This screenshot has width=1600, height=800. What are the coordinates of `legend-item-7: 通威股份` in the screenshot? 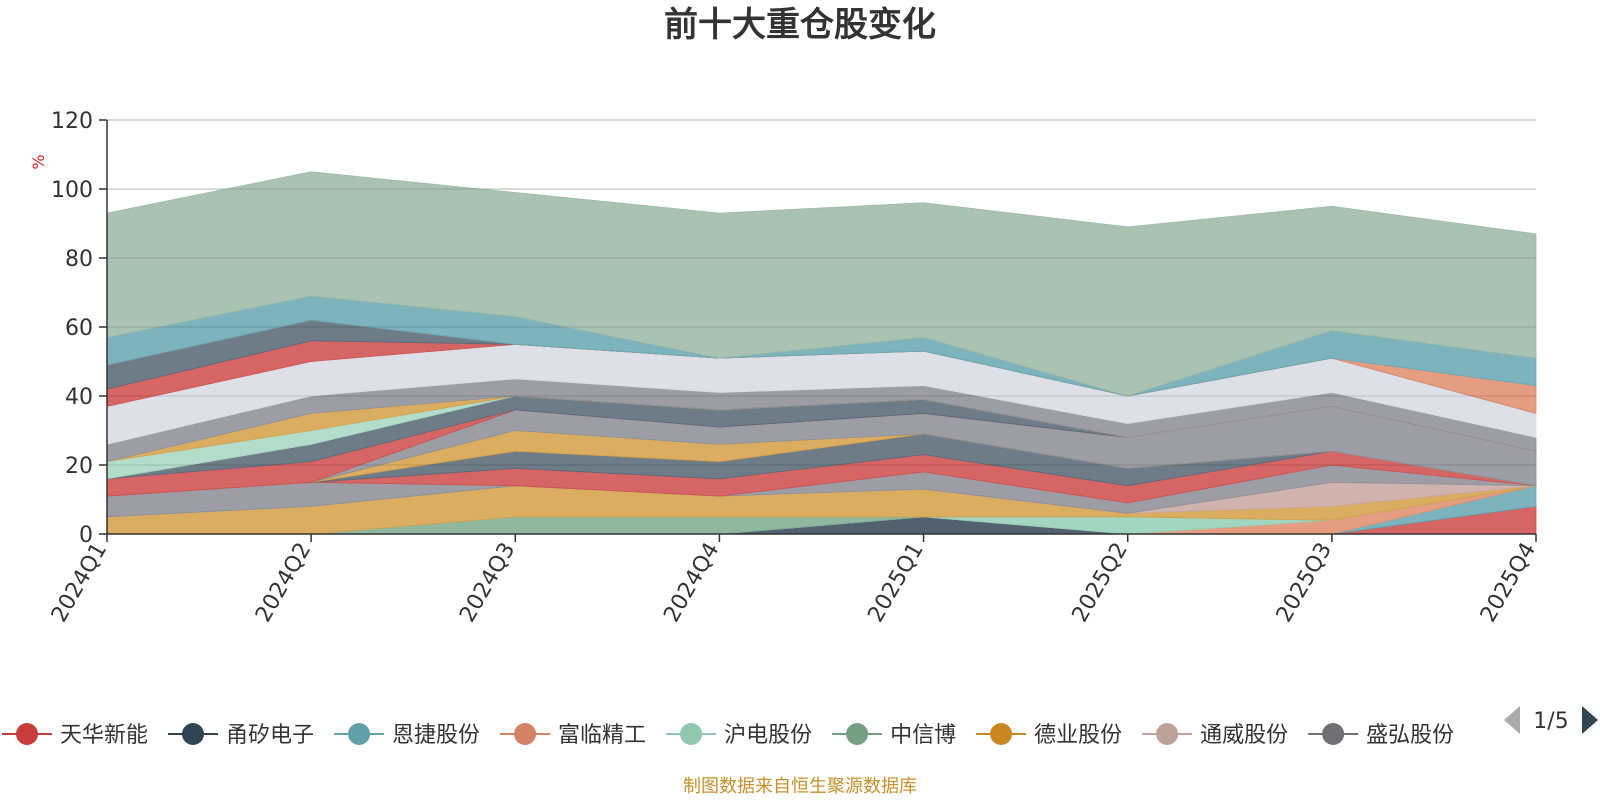 It's located at (1215, 735).